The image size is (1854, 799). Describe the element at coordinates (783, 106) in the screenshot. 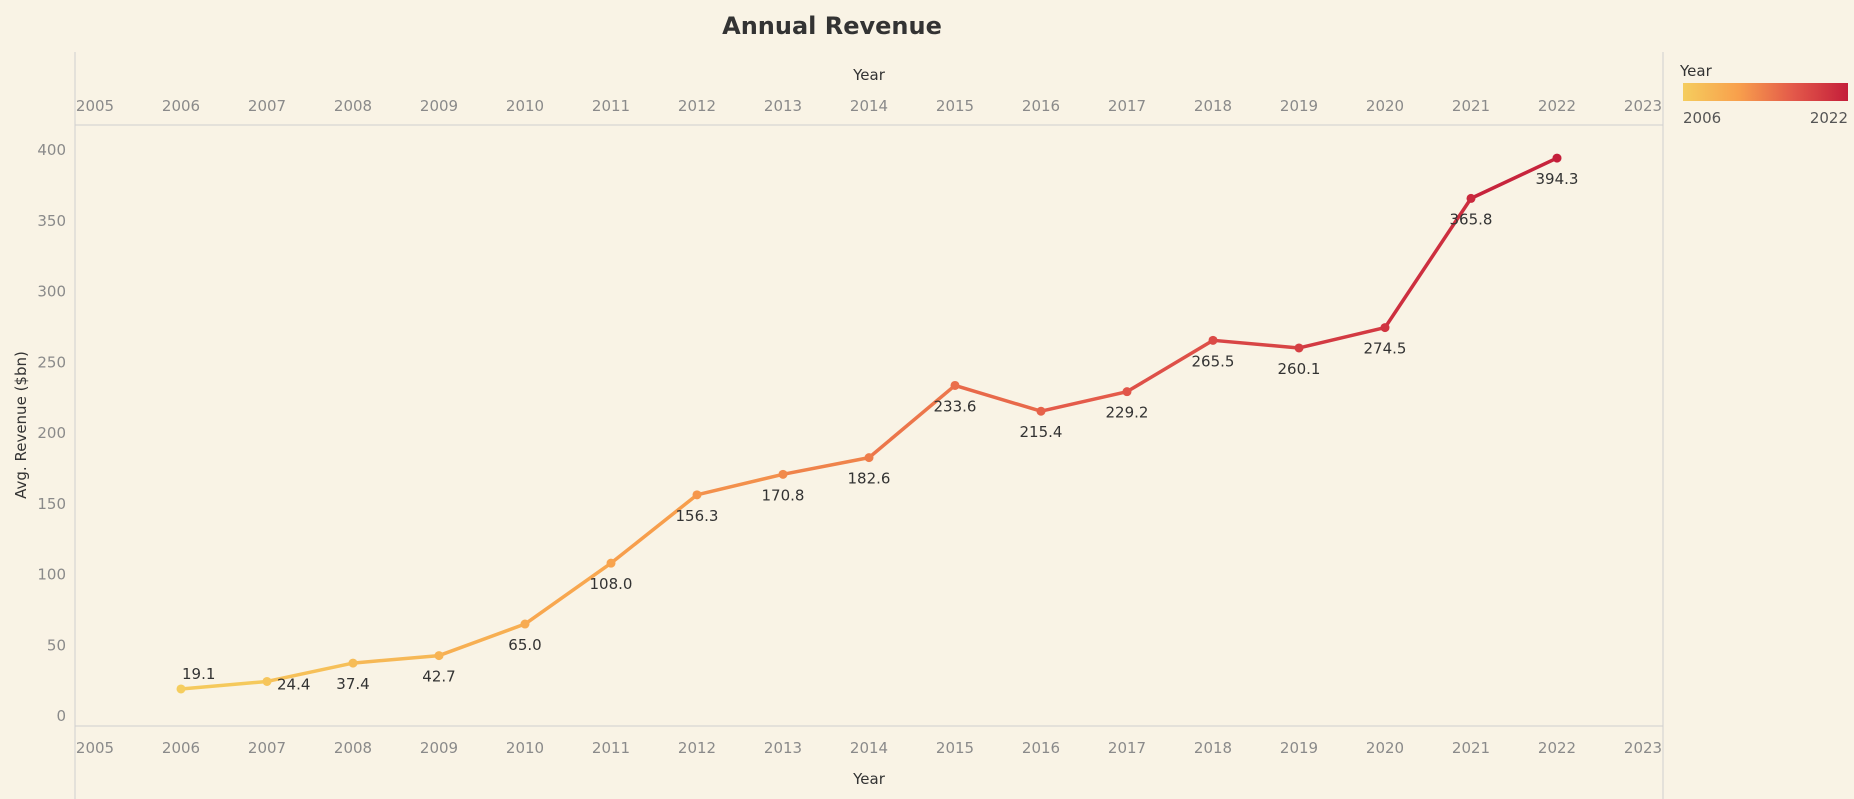

I see `x-tick-top: 2013` at that location.